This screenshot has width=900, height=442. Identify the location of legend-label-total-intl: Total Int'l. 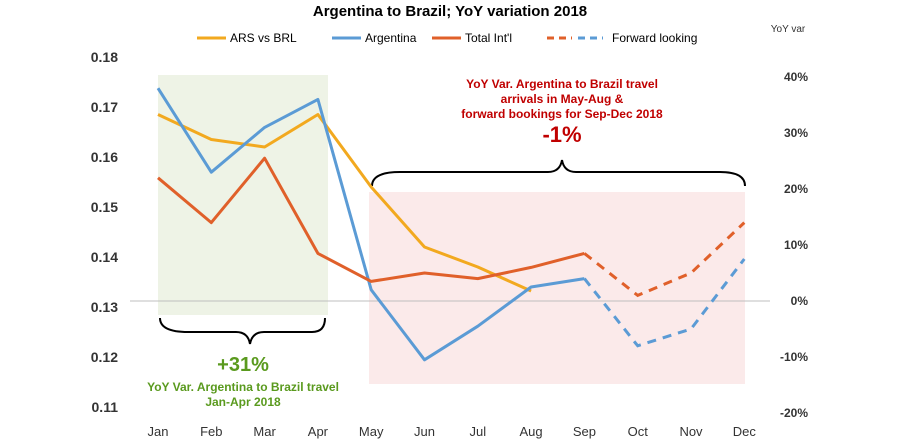
(488, 38).